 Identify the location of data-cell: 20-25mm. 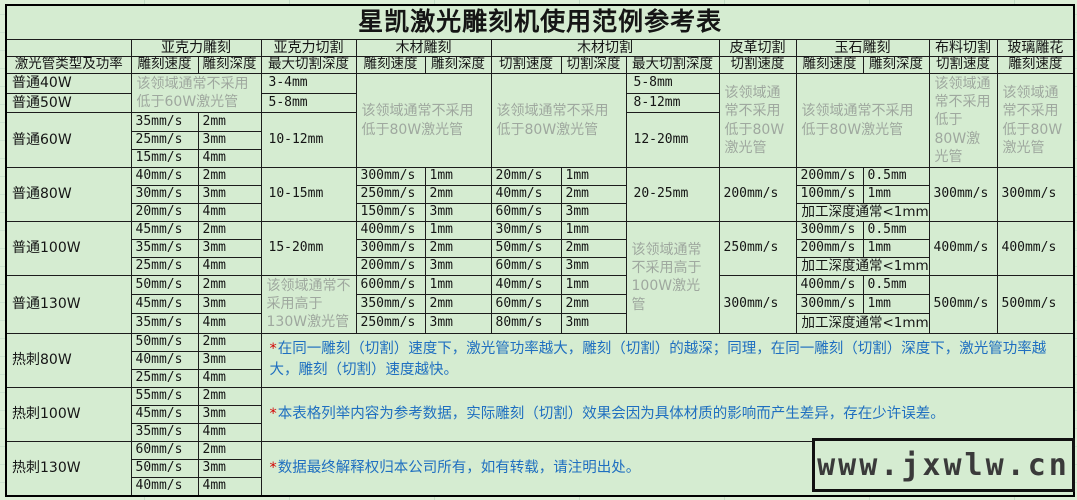
(672, 195).